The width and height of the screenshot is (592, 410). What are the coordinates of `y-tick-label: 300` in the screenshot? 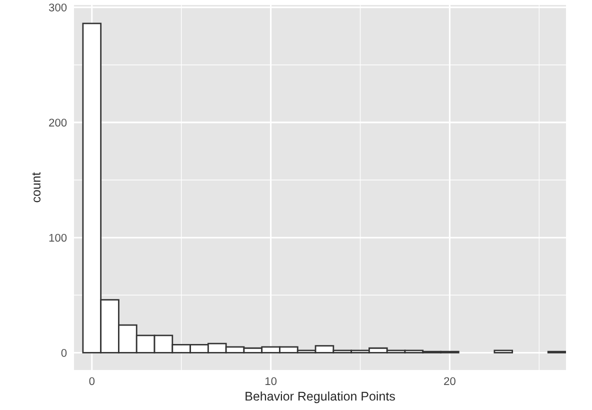 It's located at (57, 8).